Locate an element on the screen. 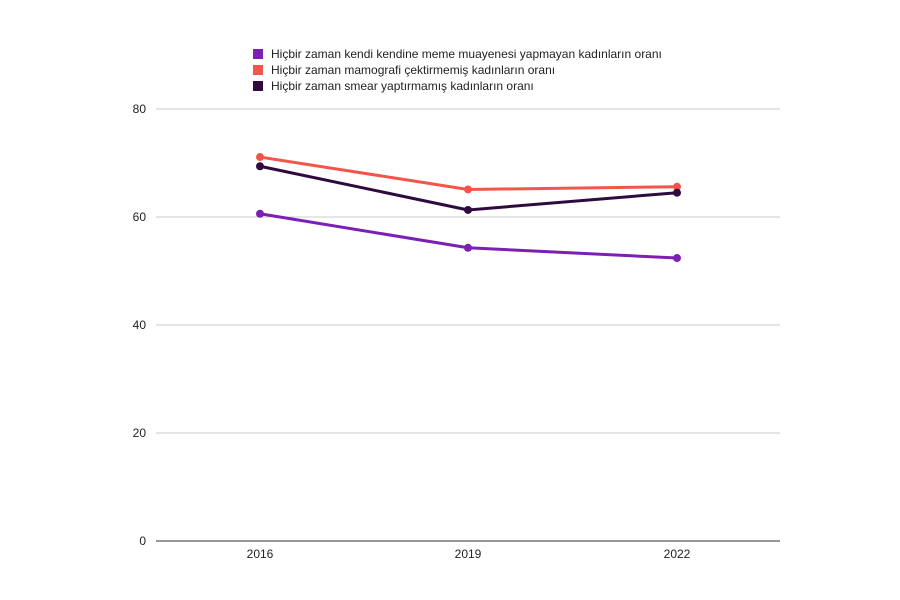  series-line is located at coordinates (468, 173).